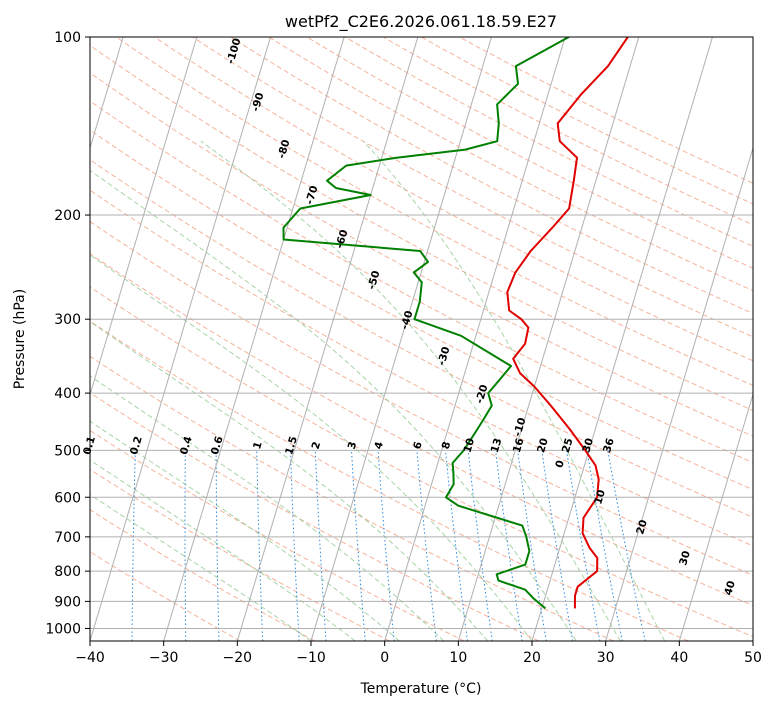  I want to click on x-tick-label: 0, so click(384, 658).